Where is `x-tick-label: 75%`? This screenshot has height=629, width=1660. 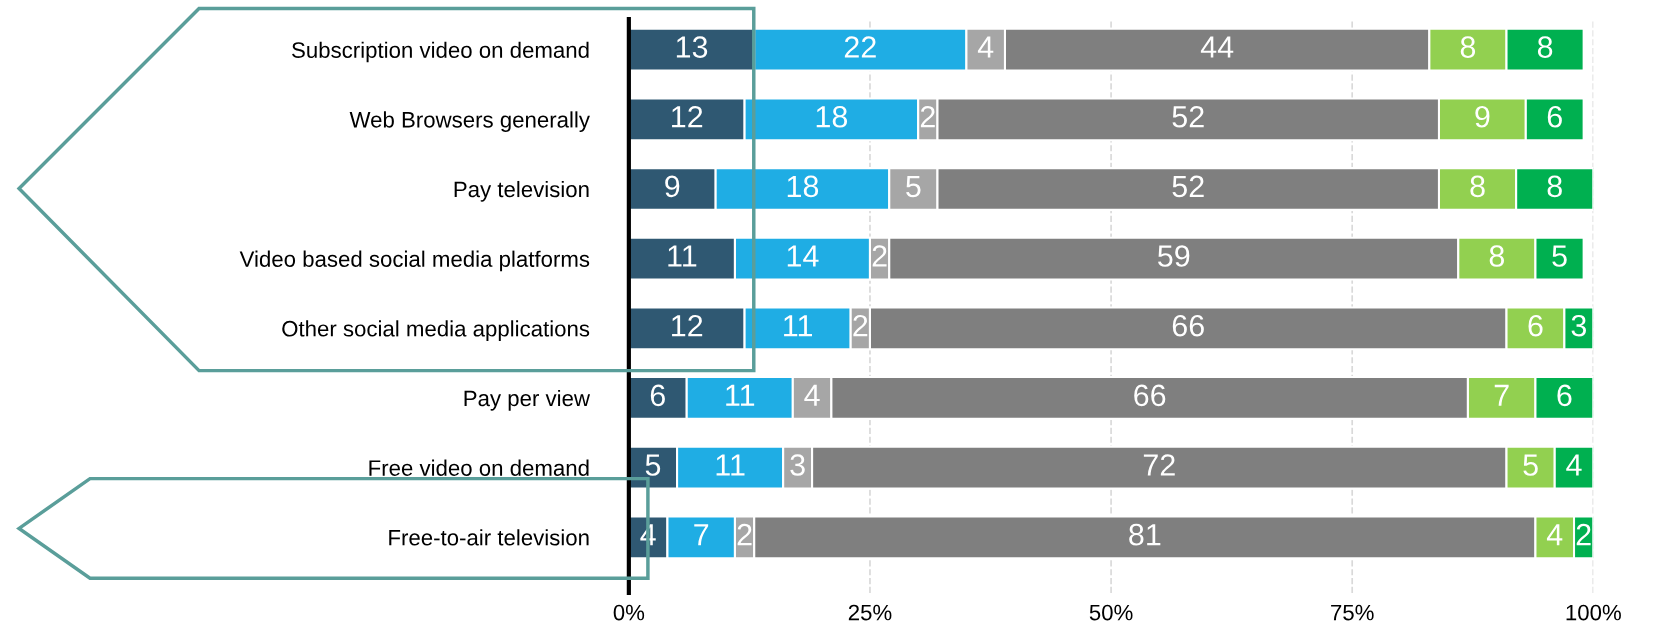
x-tick-label: 75% is located at coordinates (1352, 612).